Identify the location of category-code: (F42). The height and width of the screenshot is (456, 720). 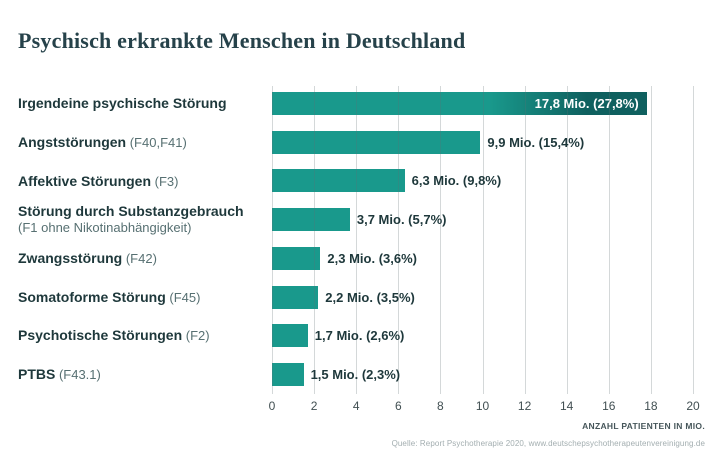
(139, 259).